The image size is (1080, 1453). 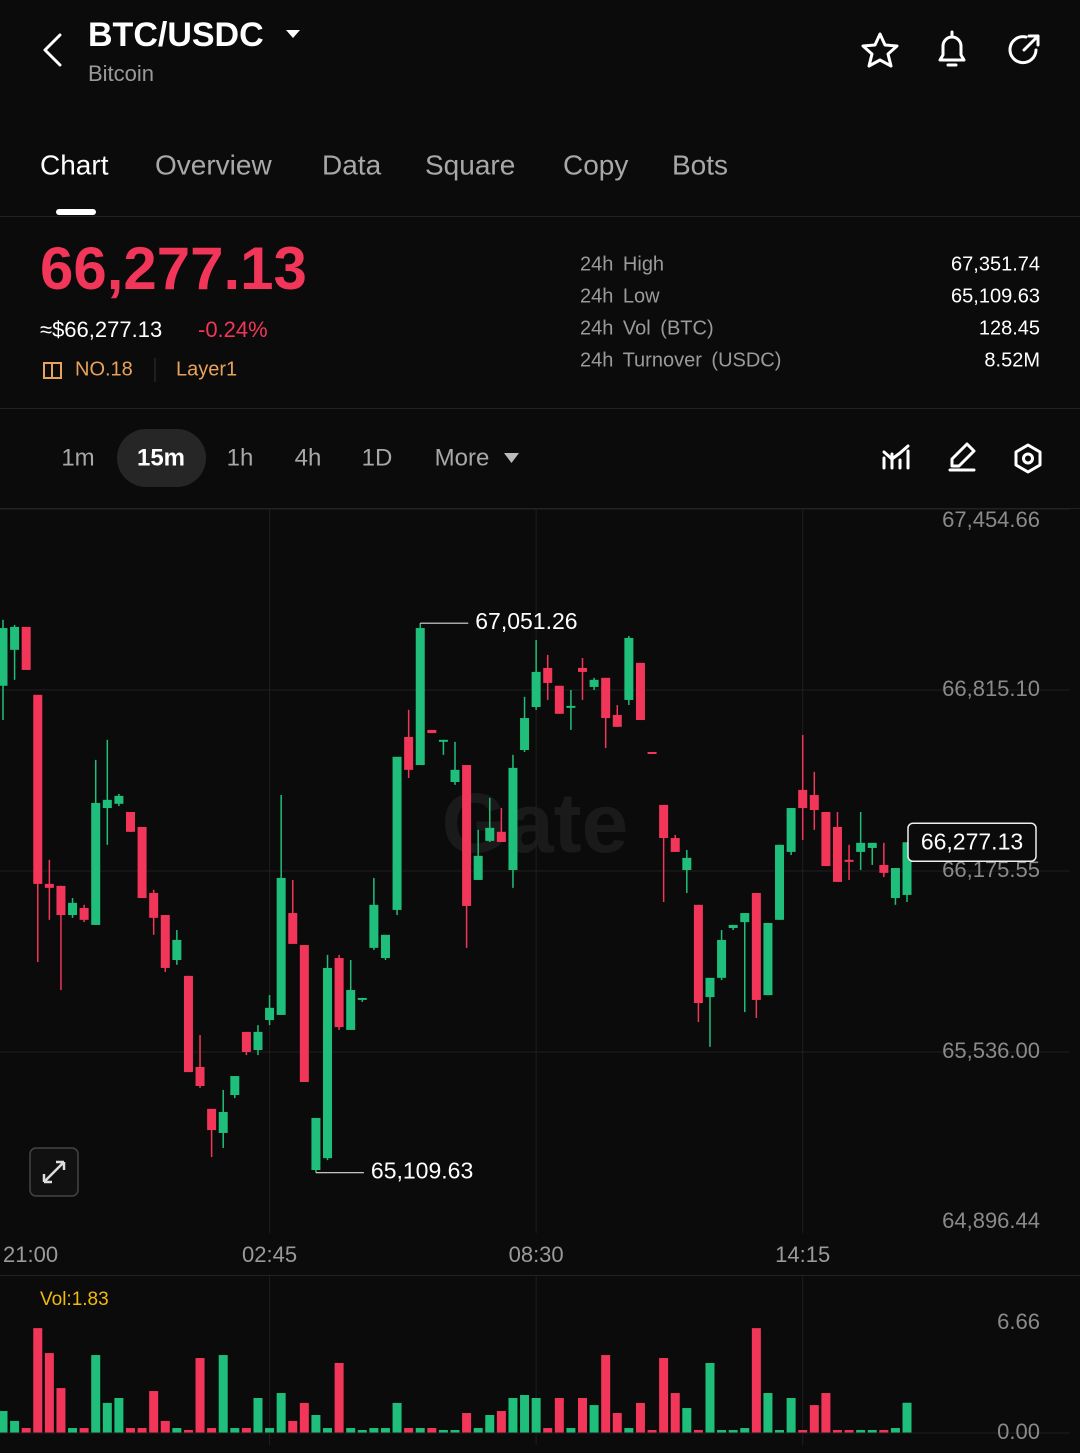 I want to click on draw-button, so click(x=962, y=457).